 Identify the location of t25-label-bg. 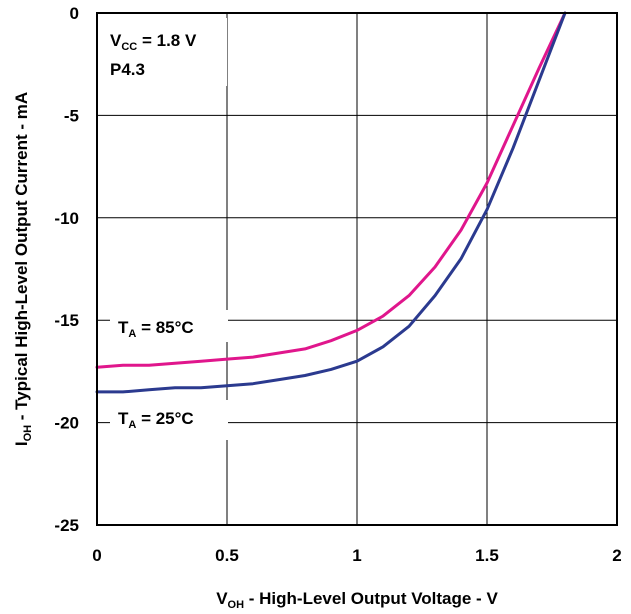
(169, 420).